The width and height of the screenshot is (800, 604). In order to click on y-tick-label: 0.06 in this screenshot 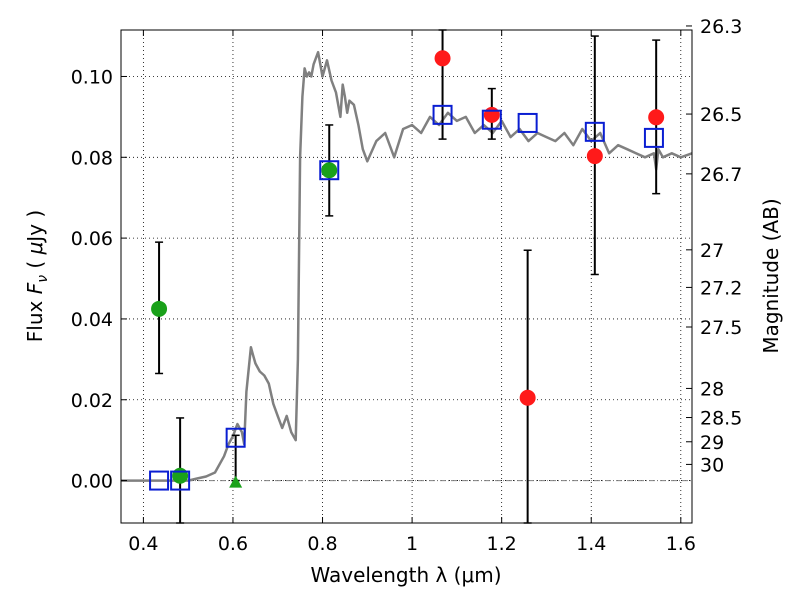, I will do `click(92, 239)`.